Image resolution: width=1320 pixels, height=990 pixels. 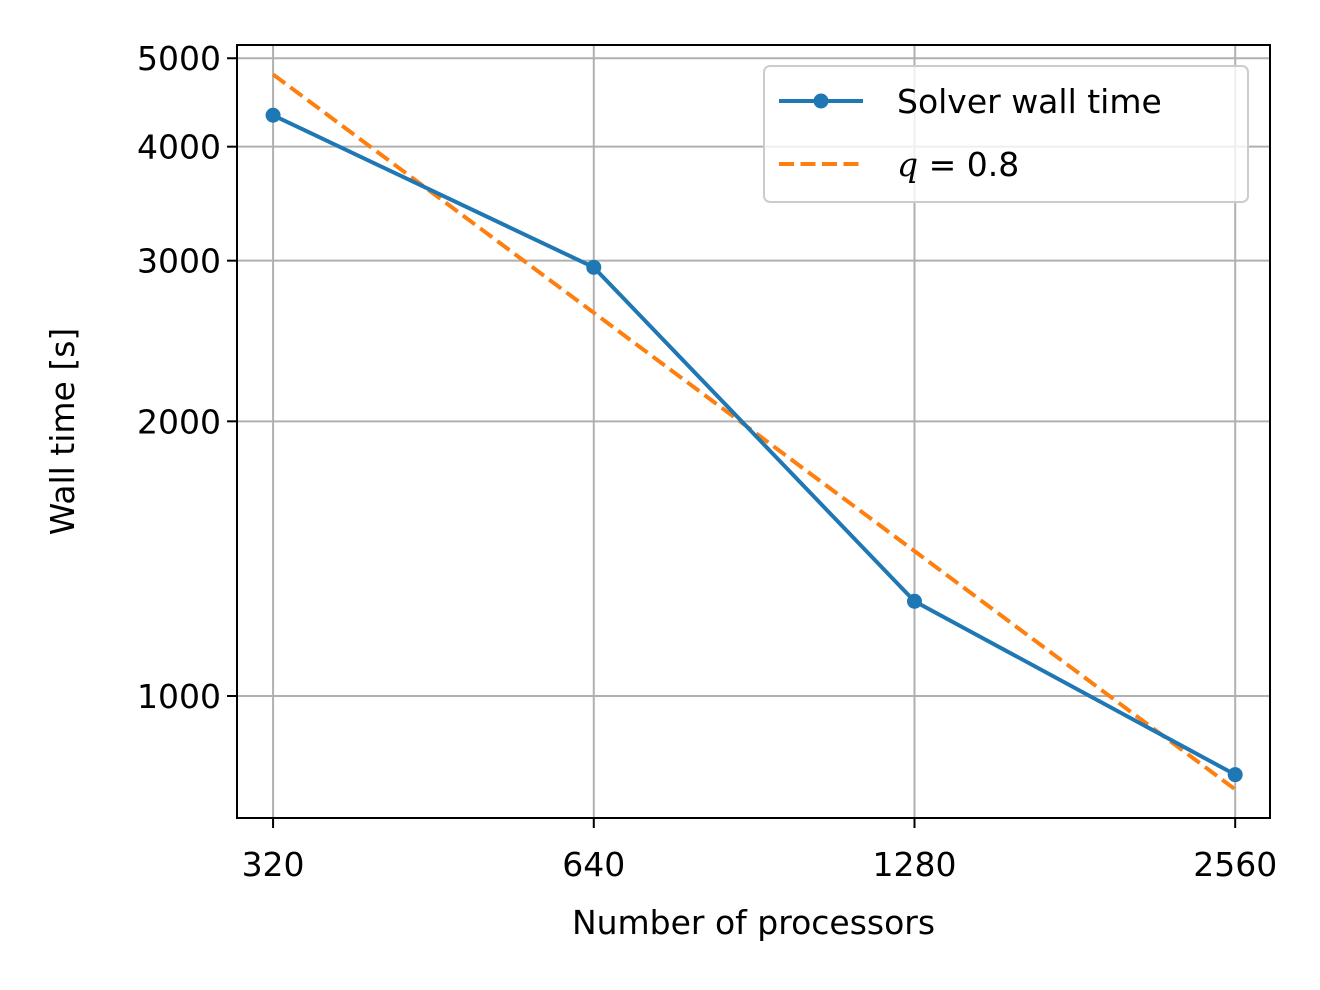 I want to click on y-tick-label: 3000, so click(x=179, y=261).